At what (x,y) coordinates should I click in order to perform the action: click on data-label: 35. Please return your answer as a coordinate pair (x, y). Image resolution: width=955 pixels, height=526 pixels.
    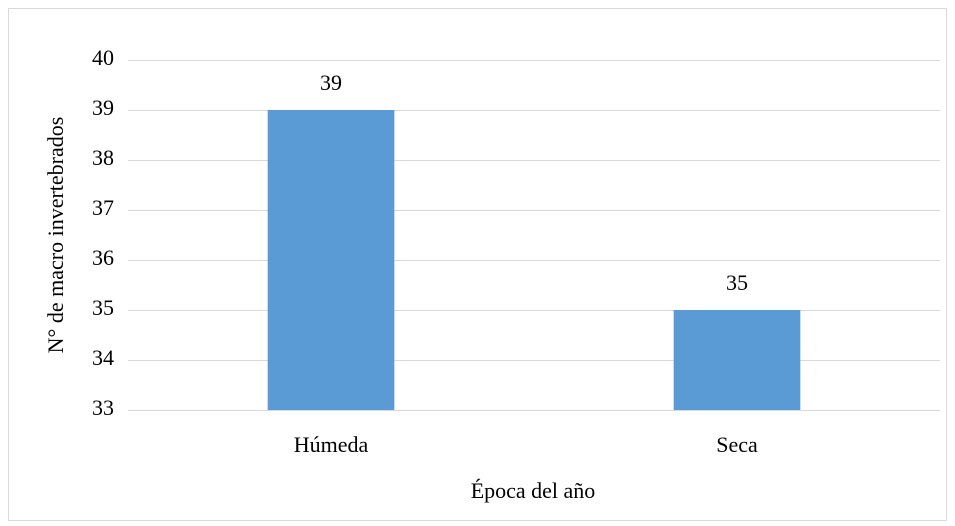
    Looking at the image, I should click on (737, 282).